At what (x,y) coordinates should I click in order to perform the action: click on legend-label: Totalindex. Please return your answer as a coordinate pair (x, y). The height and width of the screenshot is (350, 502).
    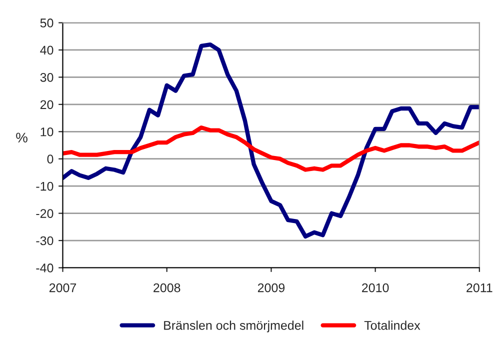
    Looking at the image, I should click on (392, 325).